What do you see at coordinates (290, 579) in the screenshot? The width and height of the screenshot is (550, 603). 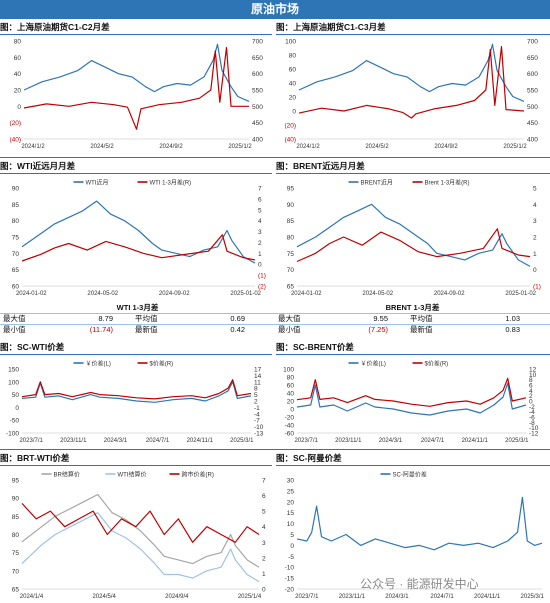 I see `y-tick-label: -15` at bounding box center [290, 579].